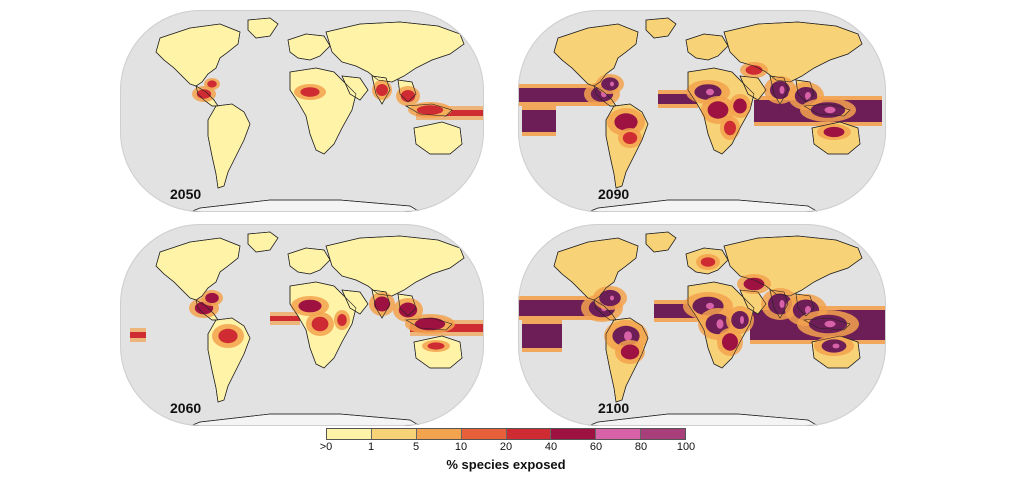 The image size is (1020, 478). I want to click on legend-tick-label: 40, so click(551, 447).